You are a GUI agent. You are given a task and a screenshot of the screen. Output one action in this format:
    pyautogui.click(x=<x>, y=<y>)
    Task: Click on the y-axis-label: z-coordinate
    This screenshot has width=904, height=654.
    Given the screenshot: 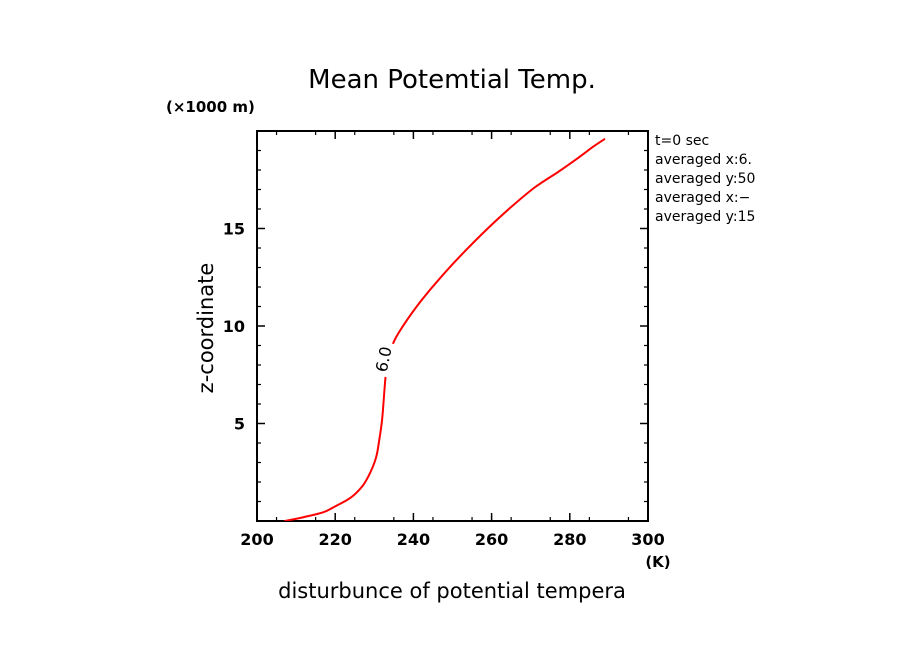 What is the action you would take?
    pyautogui.click(x=206, y=328)
    